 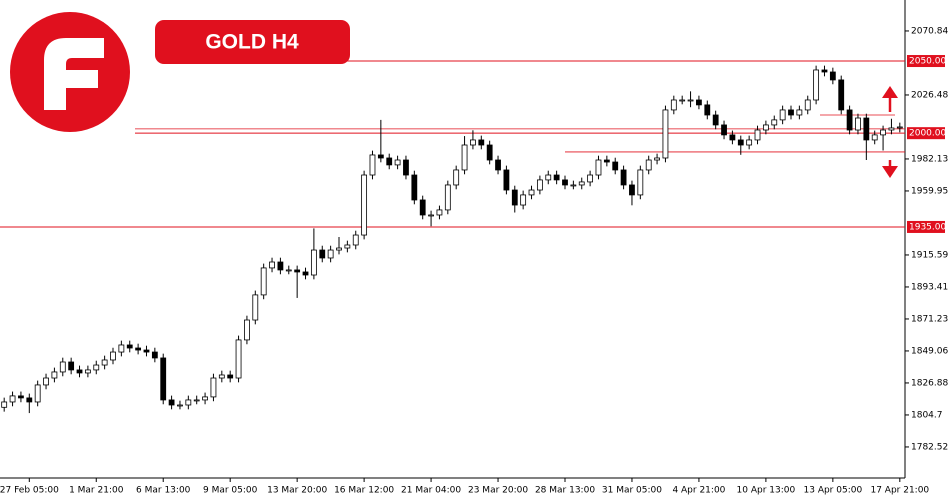 What do you see at coordinates (565, 491) in the screenshot?
I see `x-tick-label: 28 Mar 13:00` at bounding box center [565, 491].